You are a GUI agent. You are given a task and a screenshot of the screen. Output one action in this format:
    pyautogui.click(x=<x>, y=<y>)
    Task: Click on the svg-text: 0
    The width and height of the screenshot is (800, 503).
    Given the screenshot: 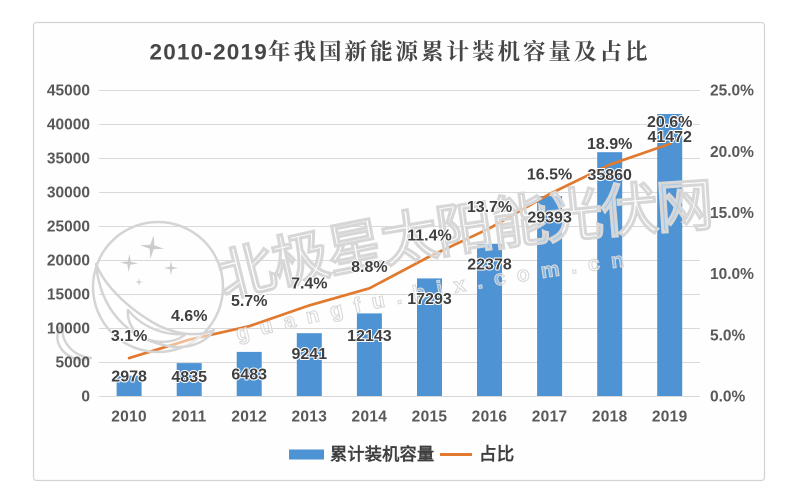 What is the action you would take?
    pyautogui.click(x=85, y=397)
    